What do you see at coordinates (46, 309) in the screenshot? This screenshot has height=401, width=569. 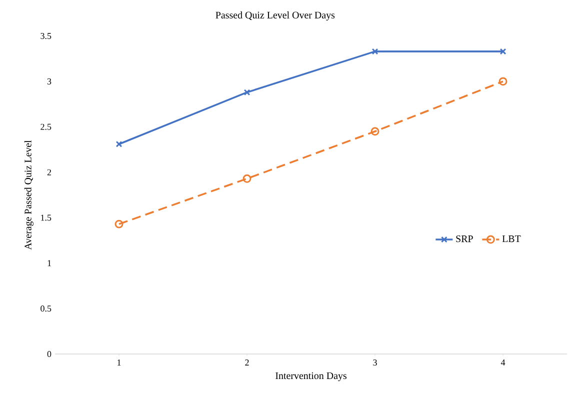 I see `y-tick-label: 0.5` at bounding box center [46, 309].